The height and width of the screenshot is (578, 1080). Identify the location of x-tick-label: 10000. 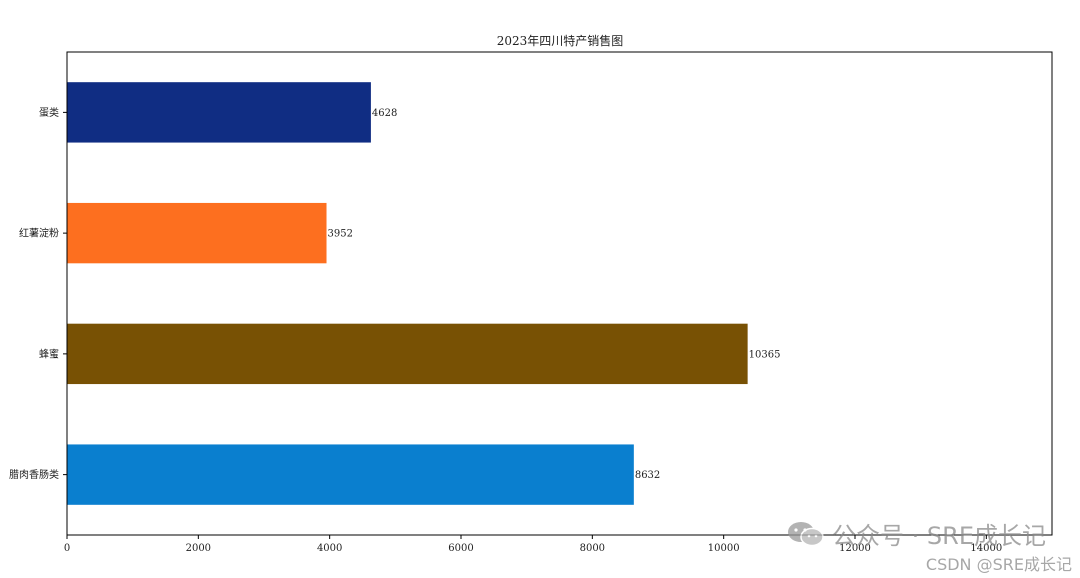
(724, 548).